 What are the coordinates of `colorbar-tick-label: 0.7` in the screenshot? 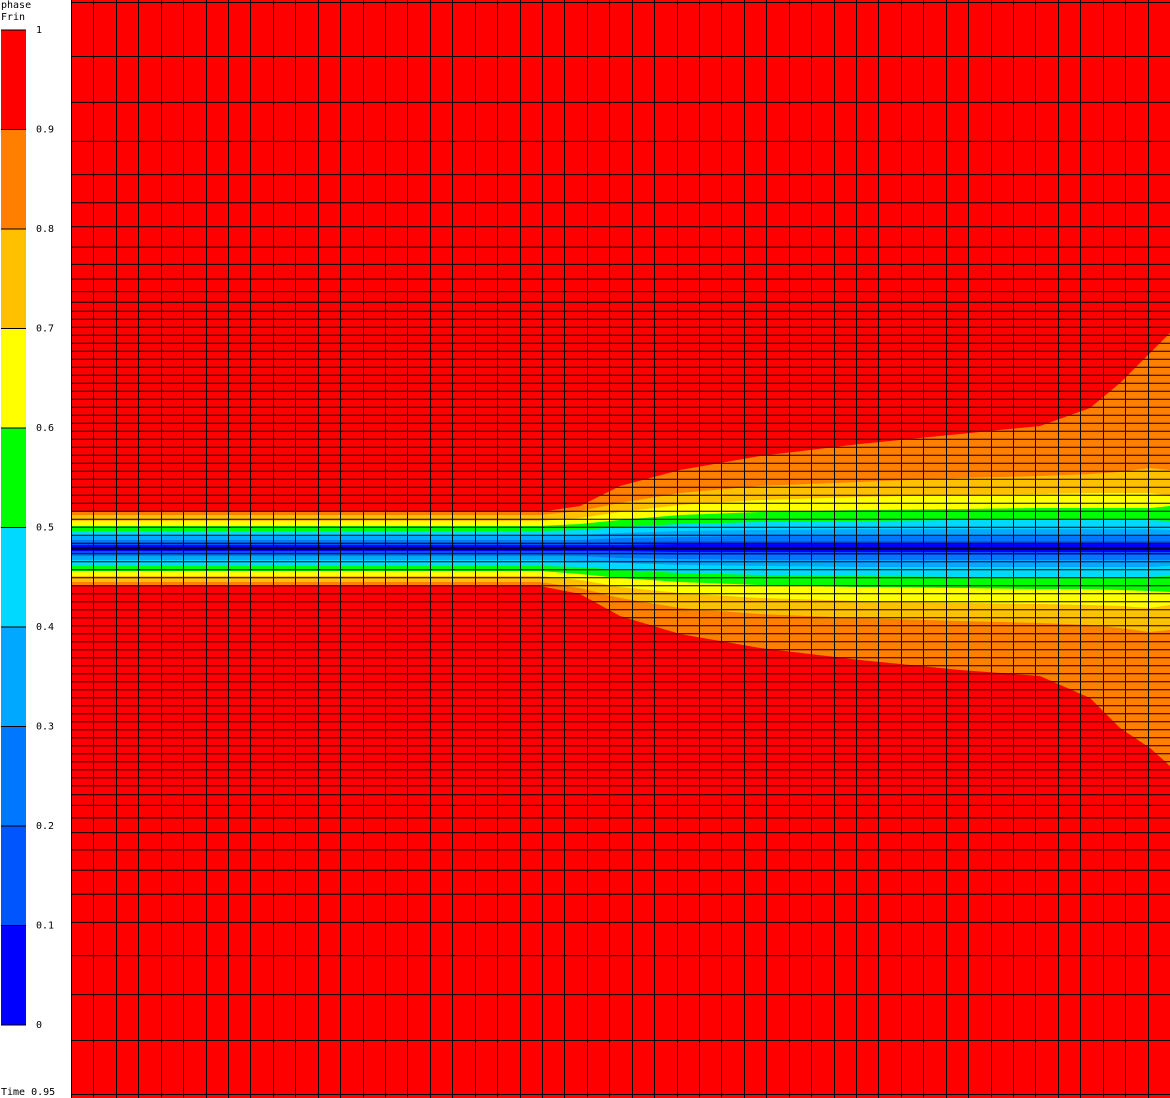 It's located at (45, 329).